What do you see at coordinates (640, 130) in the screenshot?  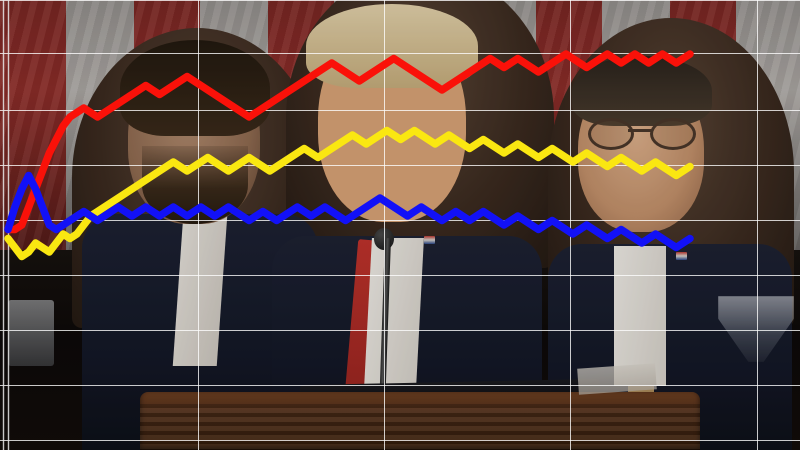 I see `bridge` at bounding box center [640, 130].